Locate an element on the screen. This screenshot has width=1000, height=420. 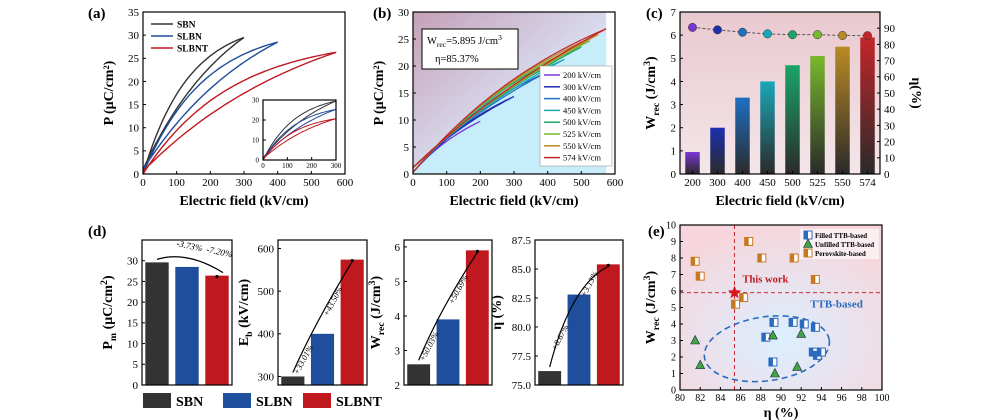
panel-a-x-tick-label: 300 is located at coordinates (244, 183).